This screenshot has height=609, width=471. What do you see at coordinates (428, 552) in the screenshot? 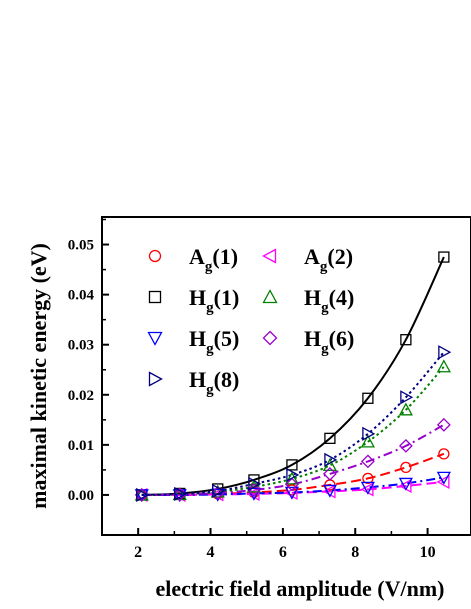
I see `x-tick-label: 10` at bounding box center [428, 552].